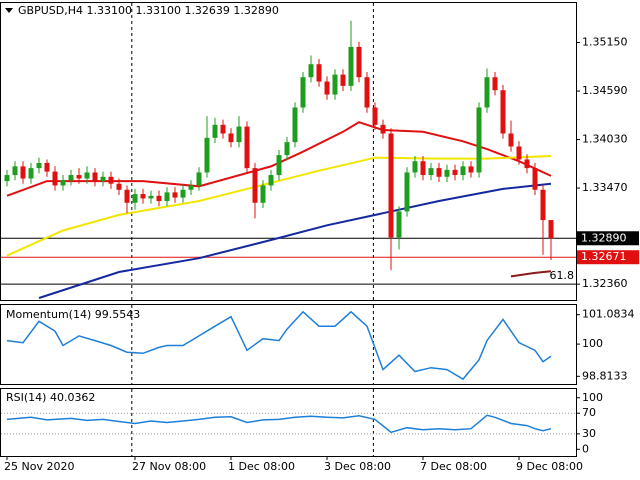  I want to click on x-tick-label: 1 Dec 08:00, so click(261, 466).